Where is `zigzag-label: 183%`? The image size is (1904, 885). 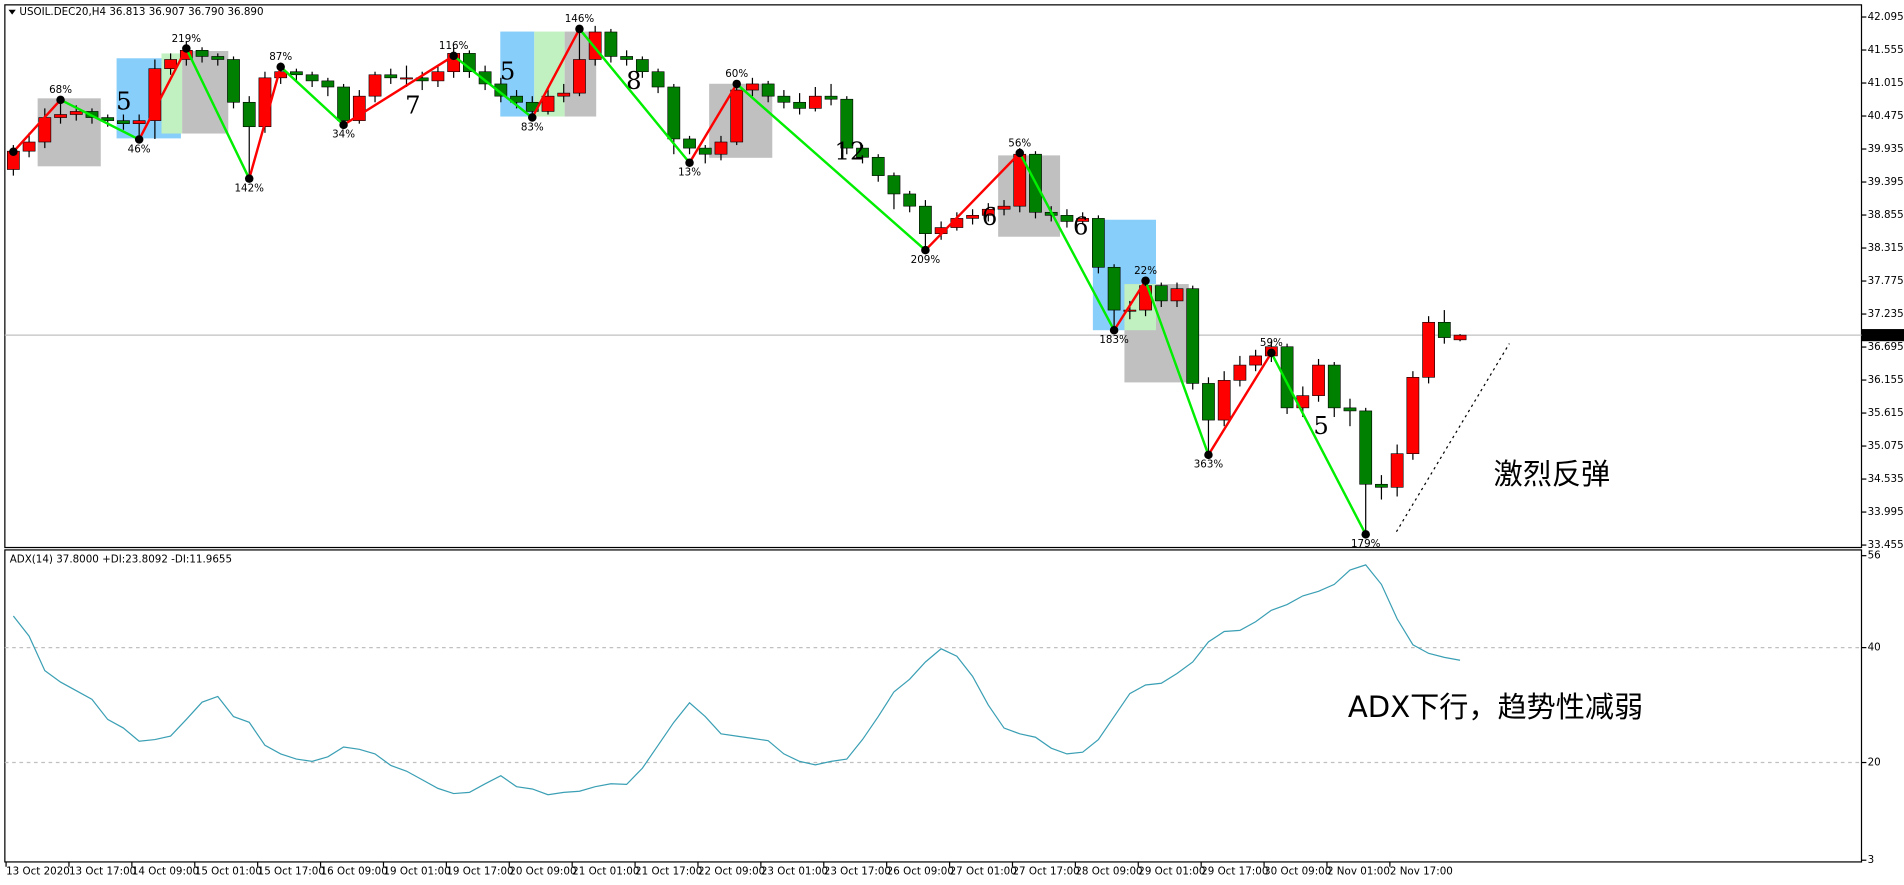
zigzag-label: 183% is located at coordinates (1114, 340).